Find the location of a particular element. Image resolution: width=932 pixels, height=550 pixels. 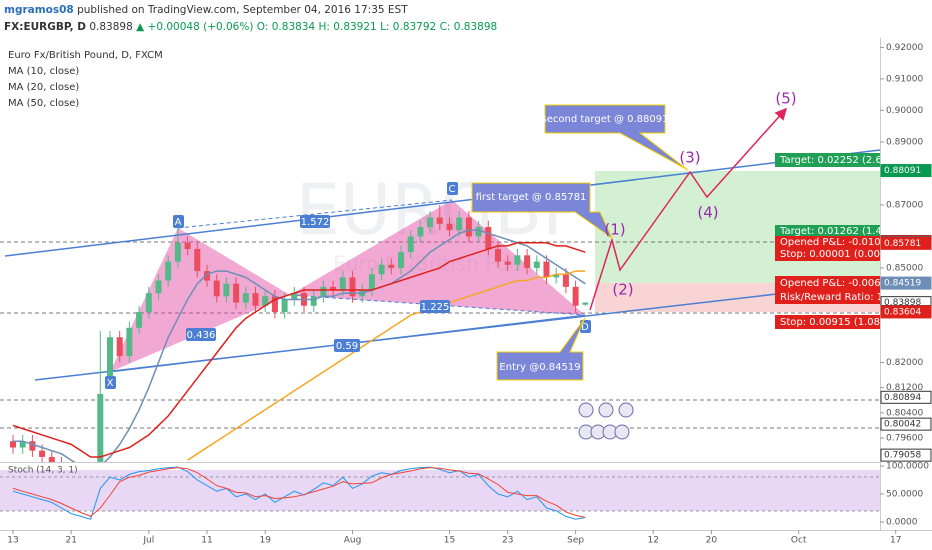

change: ▲ +0.00048 (+0.06%) is located at coordinates (194, 27).